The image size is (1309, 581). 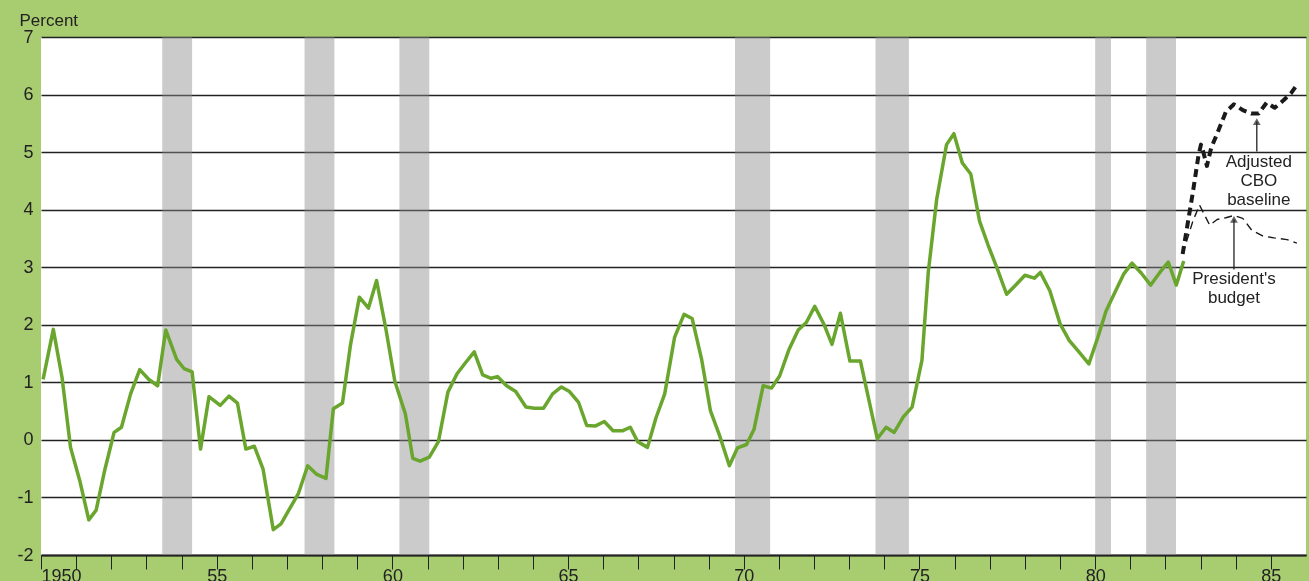 I want to click on x-tick-label: 70, so click(x=744, y=573).